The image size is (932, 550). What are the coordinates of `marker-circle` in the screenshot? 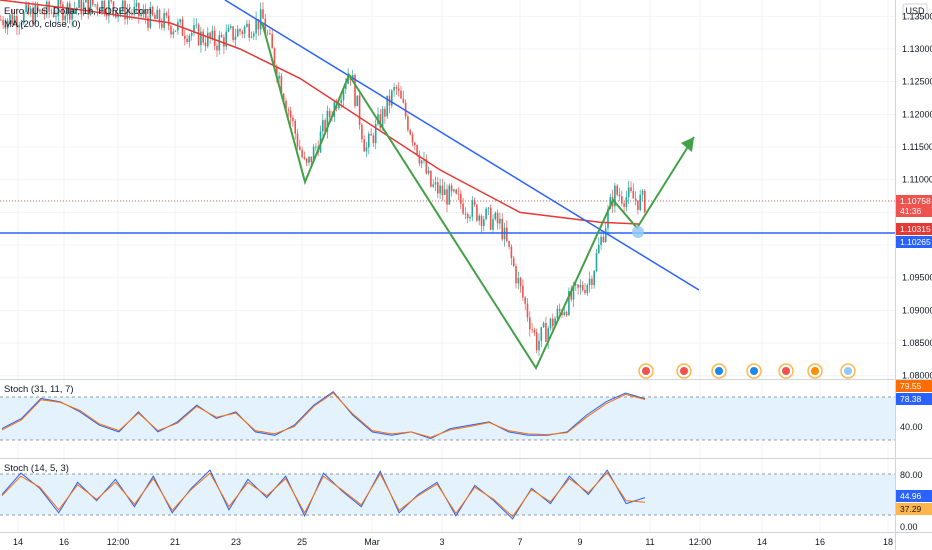 It's located at (638, 232).